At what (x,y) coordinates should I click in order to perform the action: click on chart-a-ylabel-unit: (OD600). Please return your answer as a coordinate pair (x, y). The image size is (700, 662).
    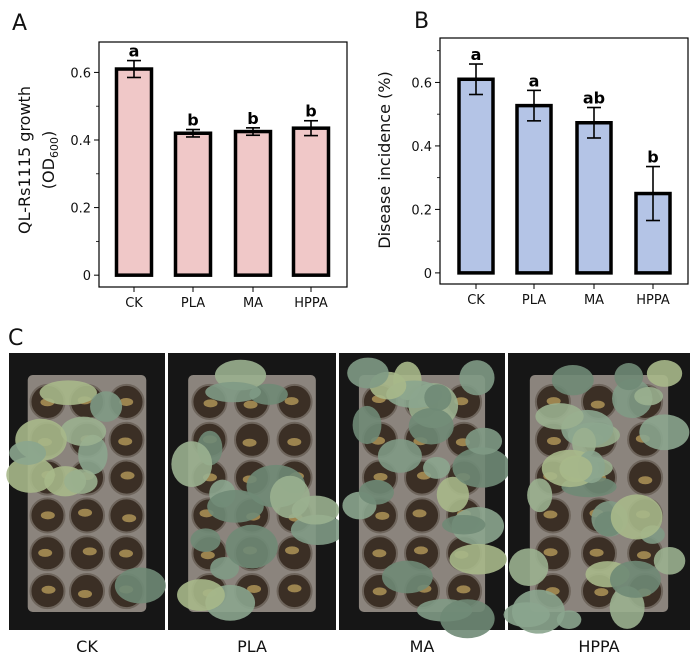
    Looking at the image, I should click on (50, 160).